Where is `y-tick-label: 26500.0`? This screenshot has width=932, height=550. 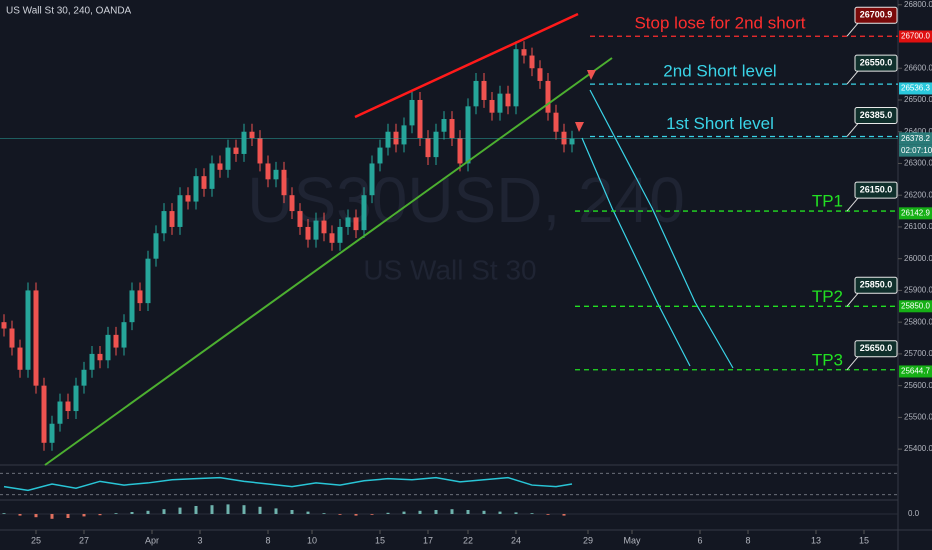 y-tick-label: 26500.0 is located at coordinates (918, 99).